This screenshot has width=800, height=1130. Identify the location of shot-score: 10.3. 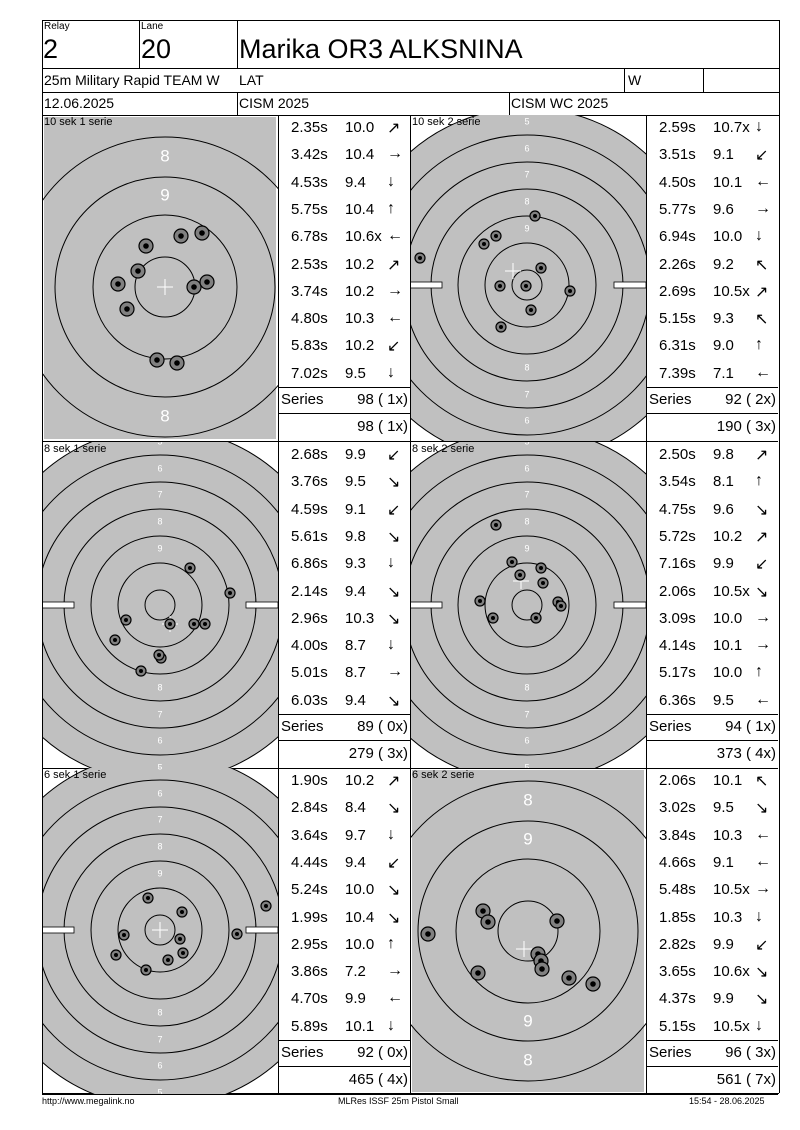
(728, 917).